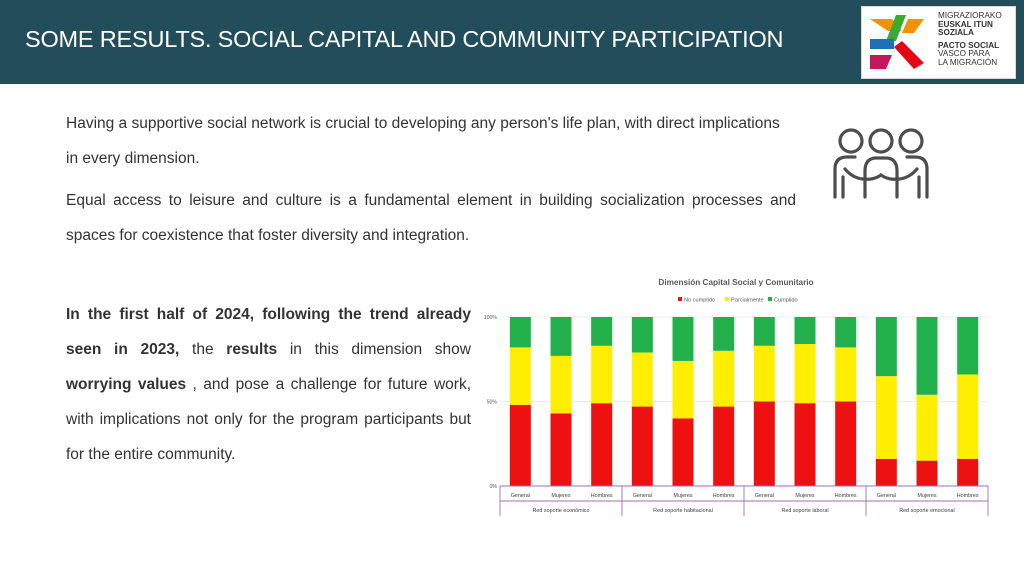 The width and height of the screenshot is (1024, 576). Describe the element at coordinates (897, 42) in the screenshot. I see `pacto-social-logo-icon` at that location.